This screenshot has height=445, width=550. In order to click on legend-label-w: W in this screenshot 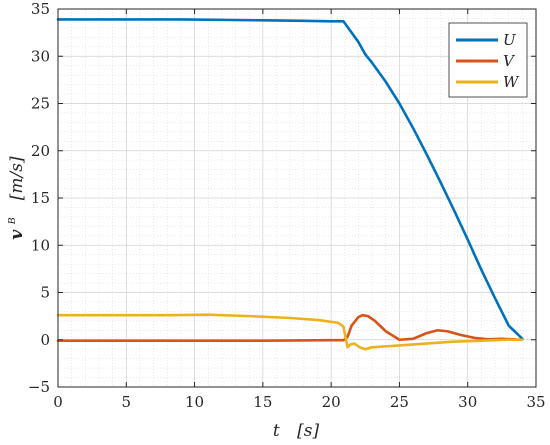, I will do `click(511, 82)`.